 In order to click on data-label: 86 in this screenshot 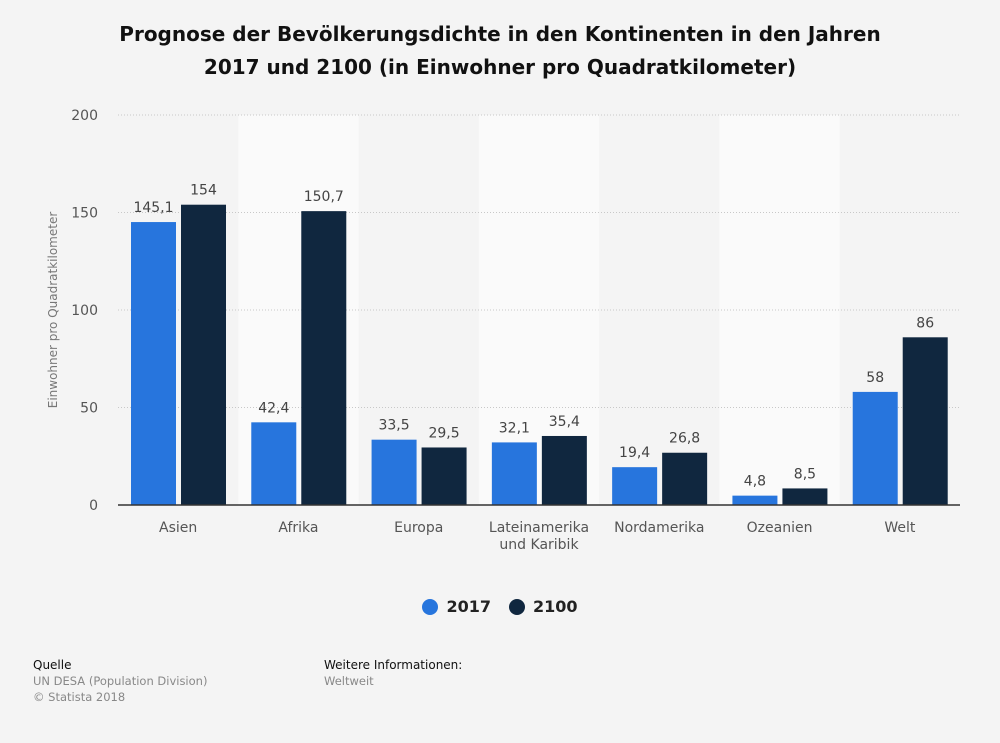, I will do `click(925, 323)`.